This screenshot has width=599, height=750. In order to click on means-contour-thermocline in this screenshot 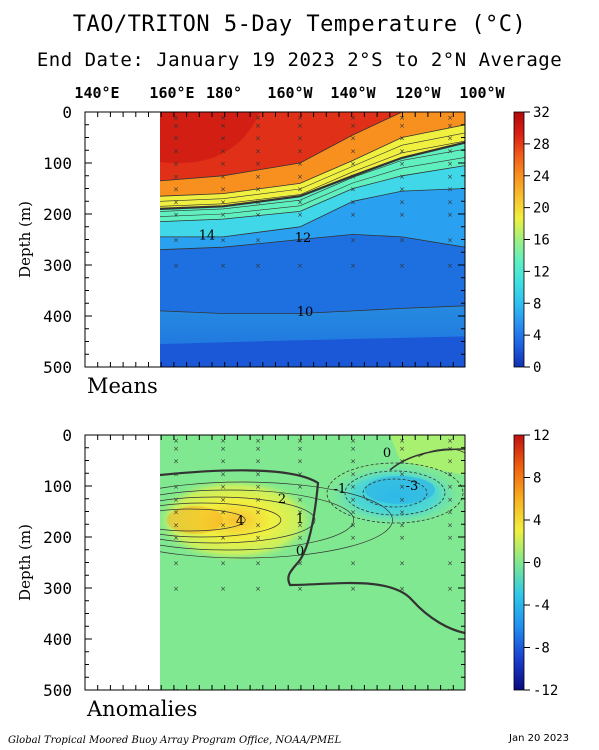, I will do `click(312, 167)`.